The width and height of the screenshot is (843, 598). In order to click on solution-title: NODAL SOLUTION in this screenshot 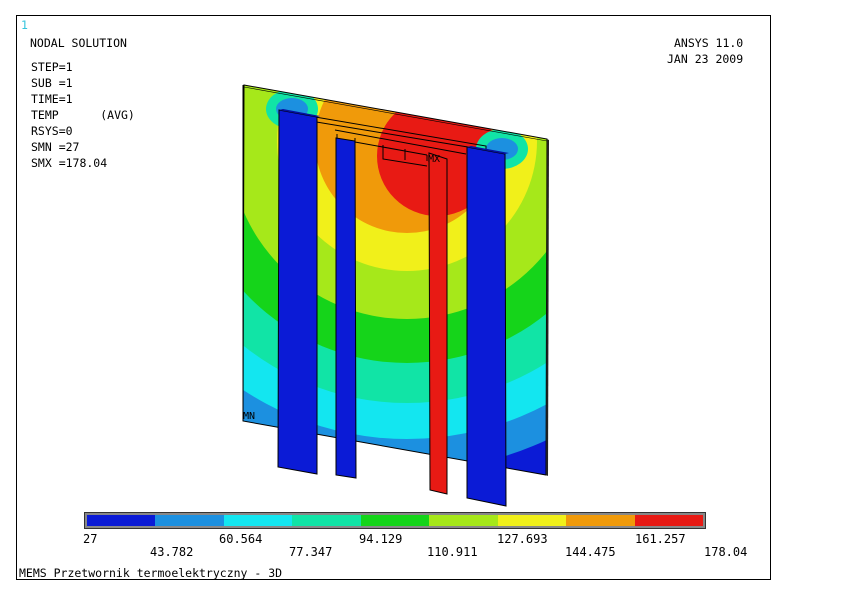, I will do `click(78, 43)`.